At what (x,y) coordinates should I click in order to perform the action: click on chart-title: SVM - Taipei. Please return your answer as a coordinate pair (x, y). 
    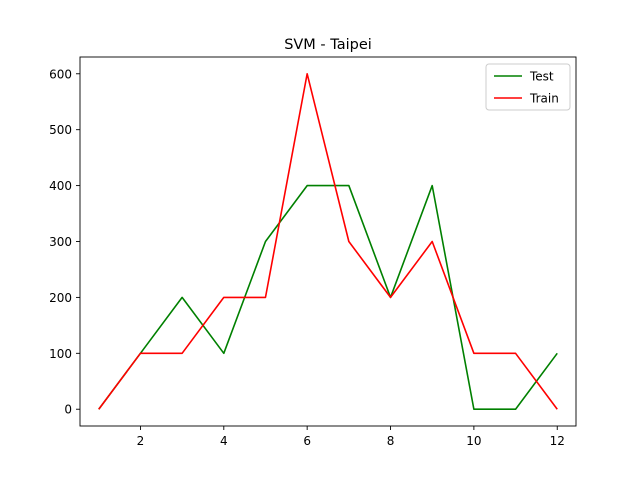
    Looking at the image, I should click on (328, 45).